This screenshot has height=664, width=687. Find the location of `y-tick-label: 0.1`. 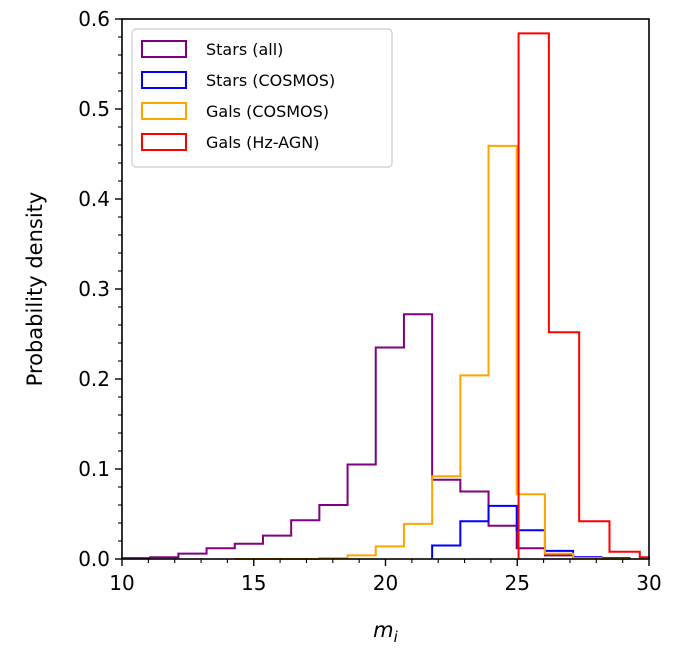

y-tick-label: 0.1 is located at coordinates (94, 469).